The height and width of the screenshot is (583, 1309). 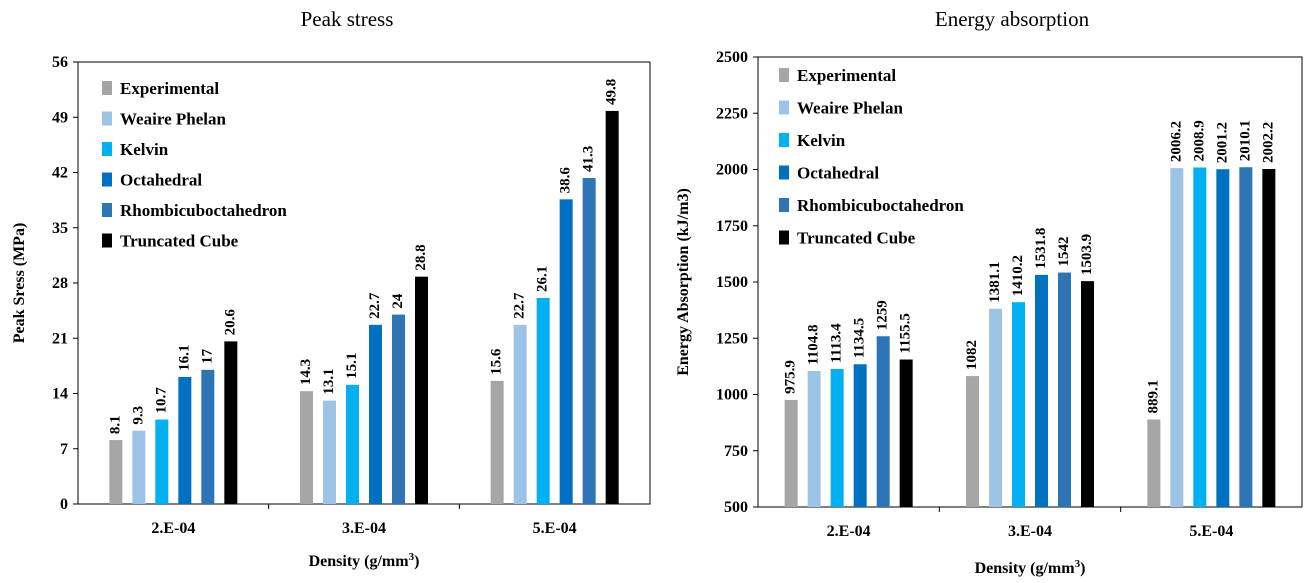 I want to click on chart-title: Energy absorption, so click(x=1012, y=19).